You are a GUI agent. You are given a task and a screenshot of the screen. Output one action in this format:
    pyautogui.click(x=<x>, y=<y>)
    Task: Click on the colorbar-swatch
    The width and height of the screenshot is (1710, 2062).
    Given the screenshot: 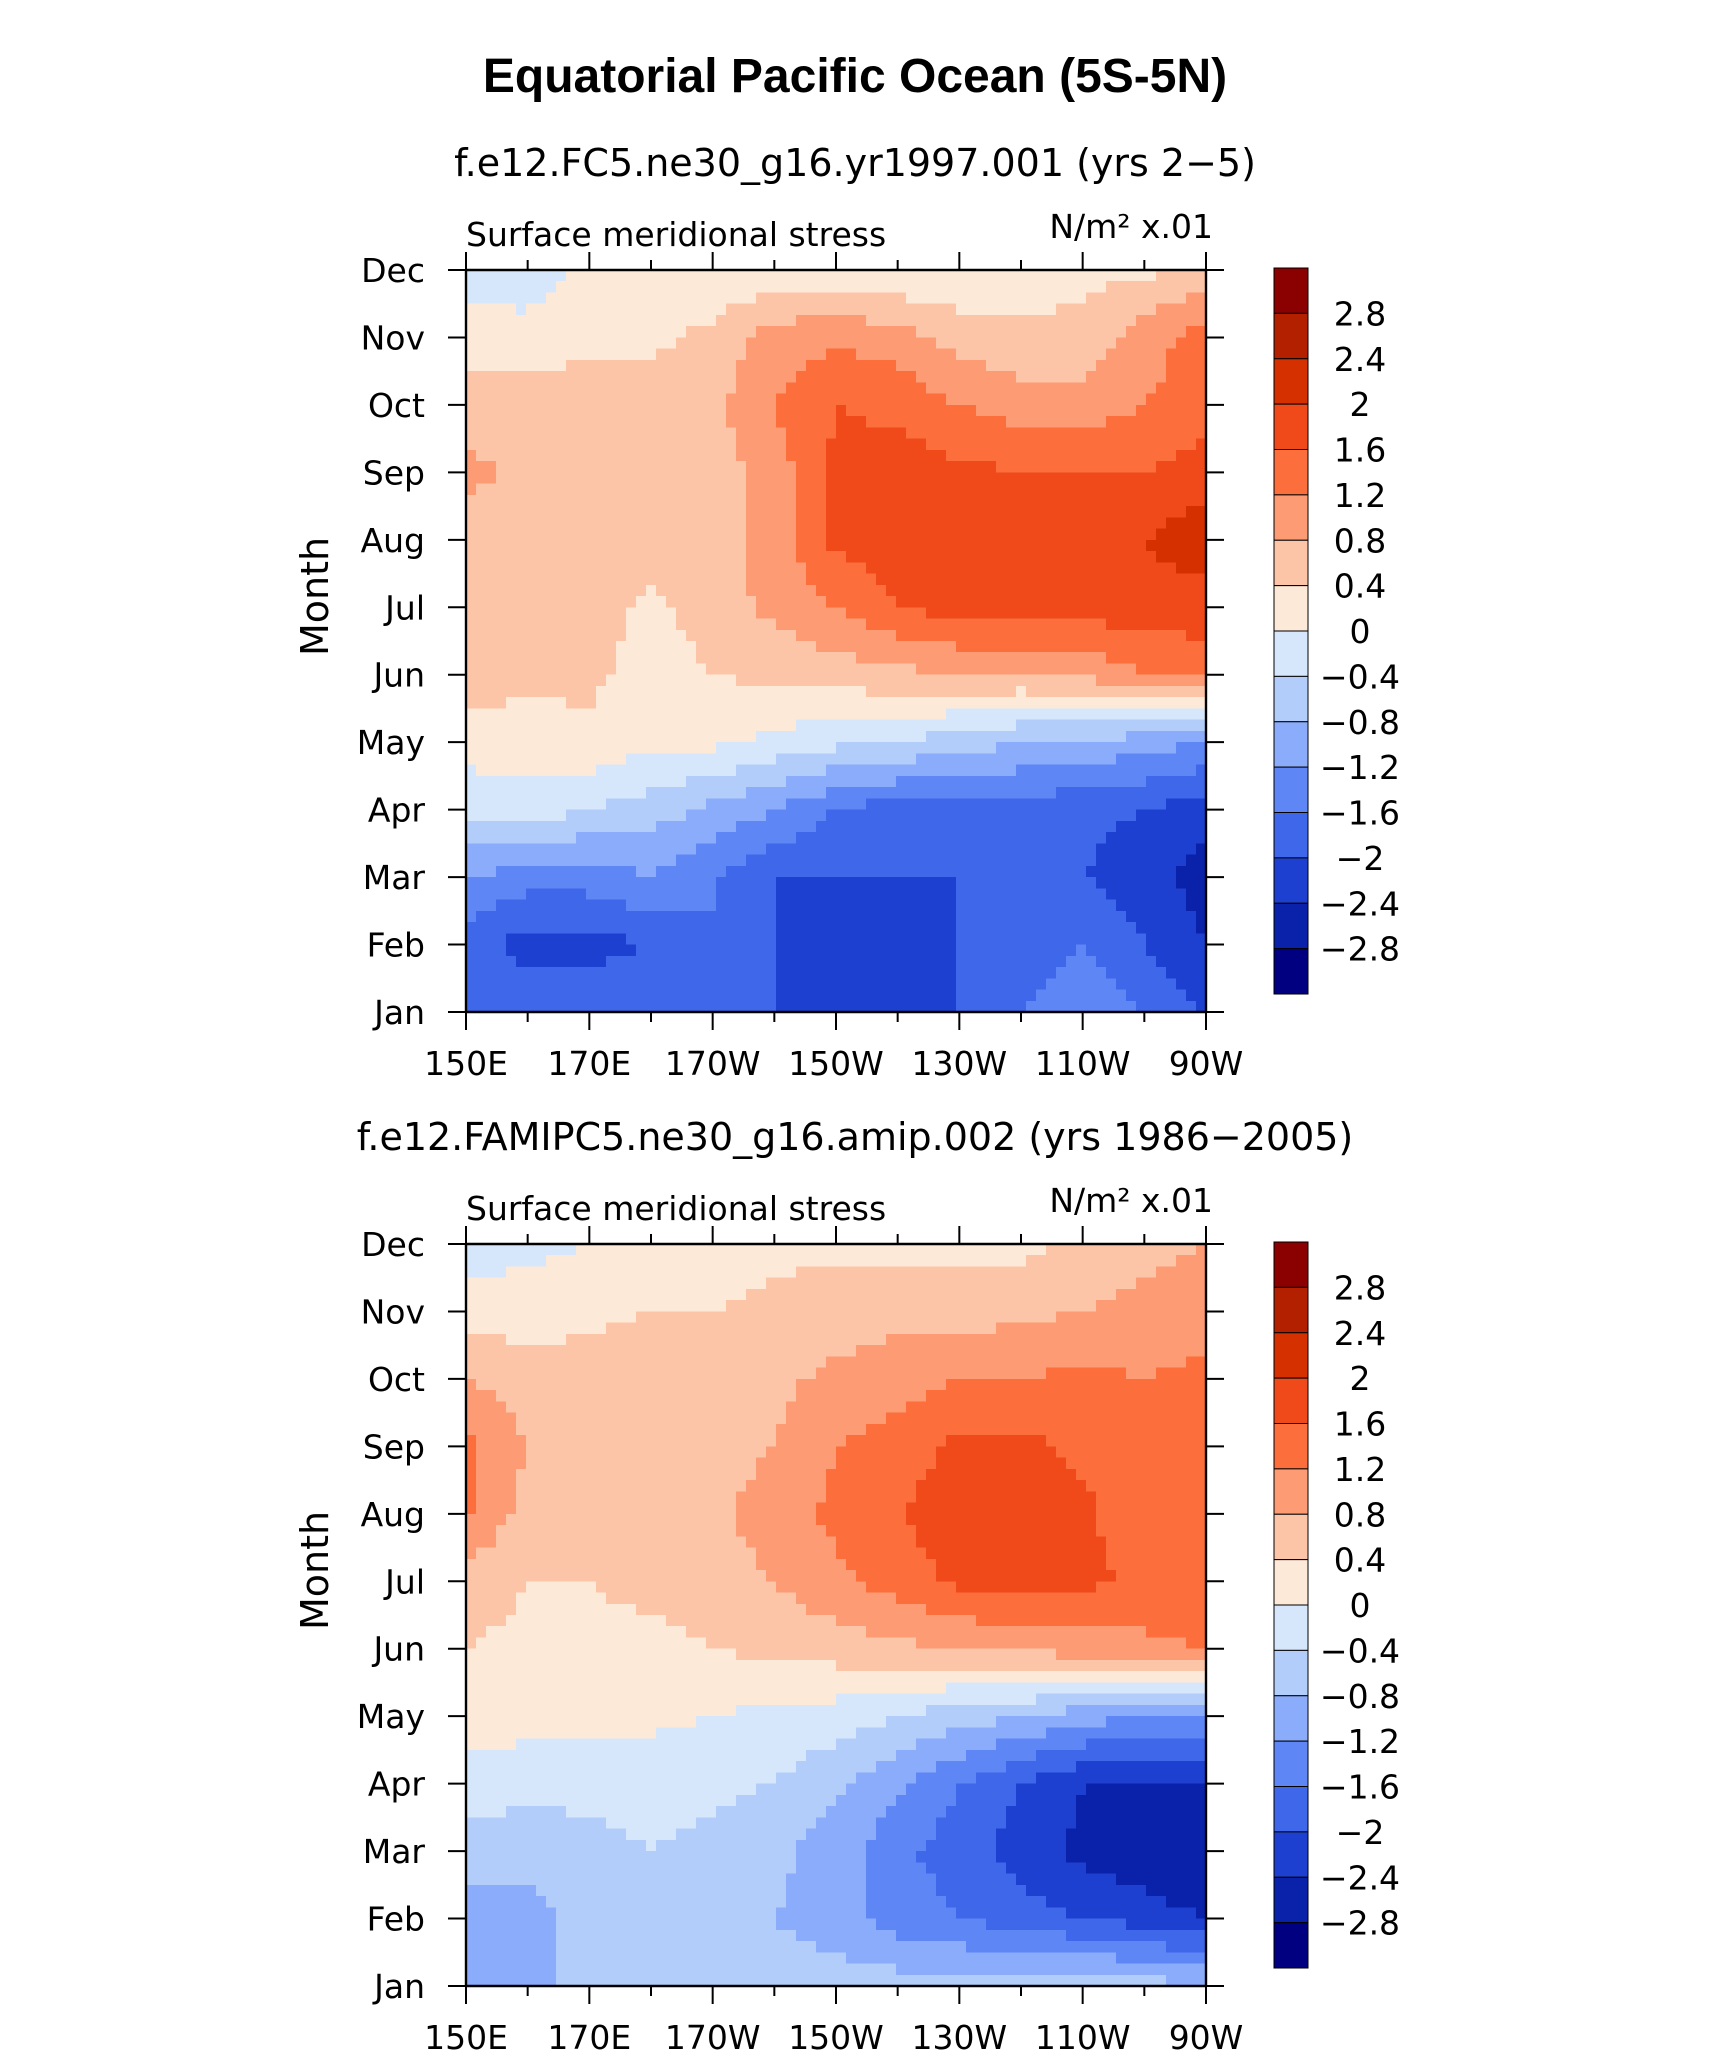 What is the action you would take?
    pyautogui.click(x=1291, y=699)
    